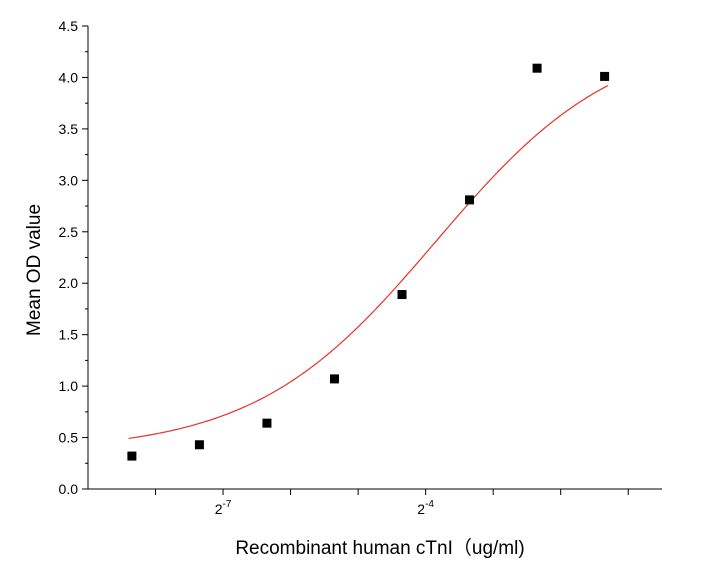  What do you see at coordinates (69, 77) in the screenshot?
I see `y-tick-label: 4.0` at bounding box center [69, 77].